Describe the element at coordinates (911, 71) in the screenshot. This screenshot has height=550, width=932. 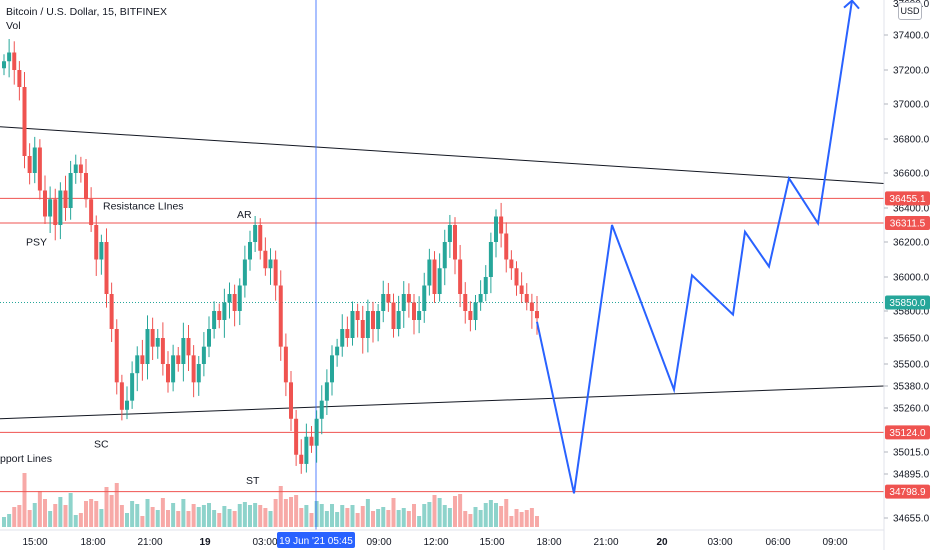
I see `price-tick-label: 37200.0` at that location.